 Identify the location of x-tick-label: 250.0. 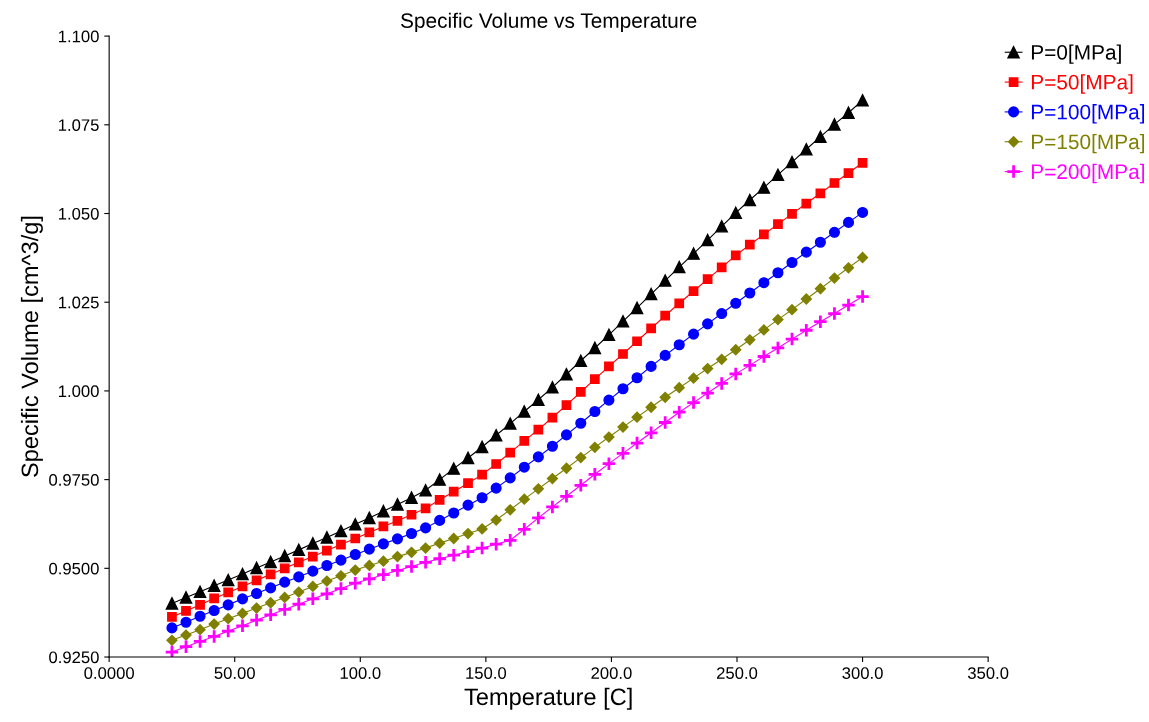
(737, 673).